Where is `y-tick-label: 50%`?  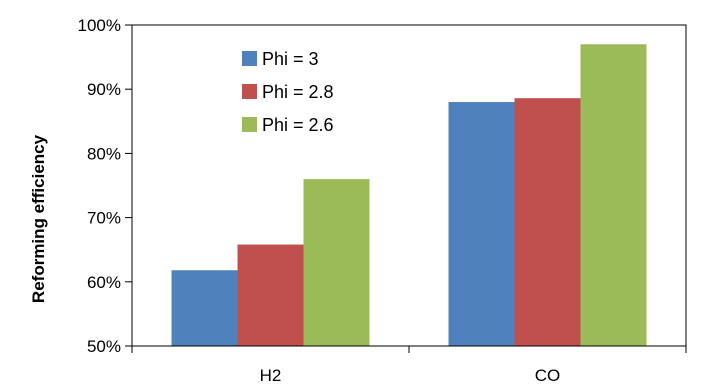 y-tick-label: 50% is located at coordinates (104, 346).